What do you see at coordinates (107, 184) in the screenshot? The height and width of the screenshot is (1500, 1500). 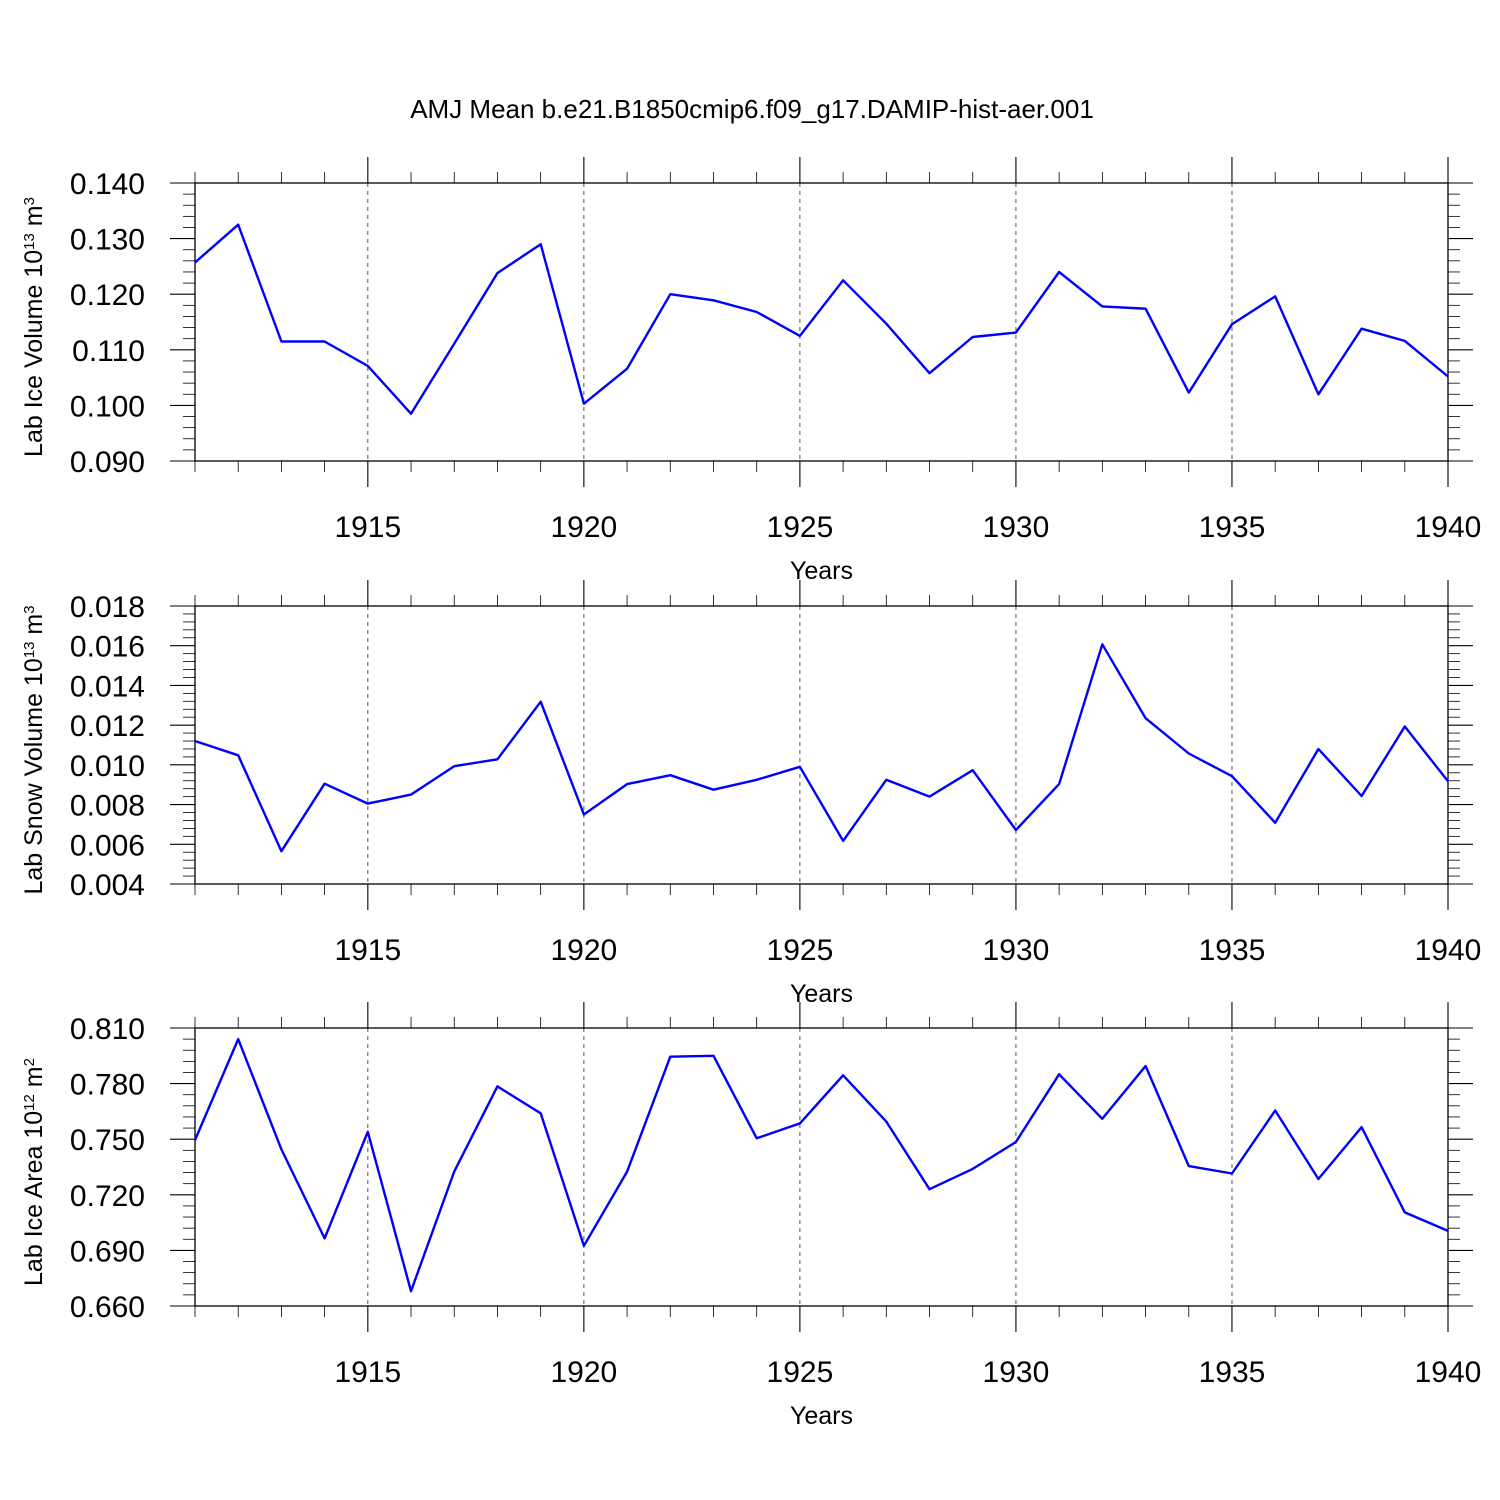 I see `y-tick-label: 0.140` at bounding box center [107, 184].